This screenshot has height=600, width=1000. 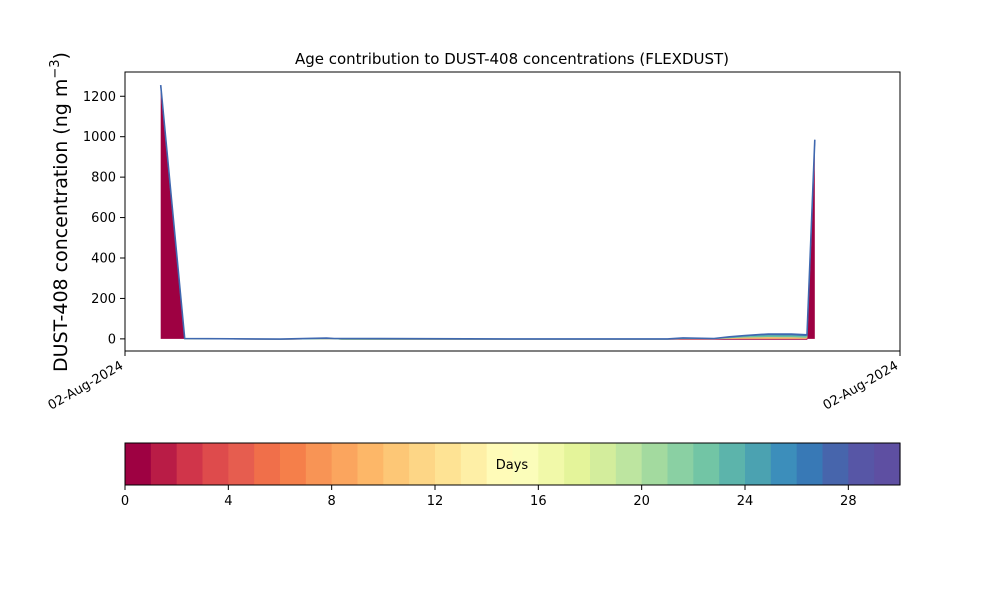 I want to click on colorbar-cells, so click(x=513, y=464).